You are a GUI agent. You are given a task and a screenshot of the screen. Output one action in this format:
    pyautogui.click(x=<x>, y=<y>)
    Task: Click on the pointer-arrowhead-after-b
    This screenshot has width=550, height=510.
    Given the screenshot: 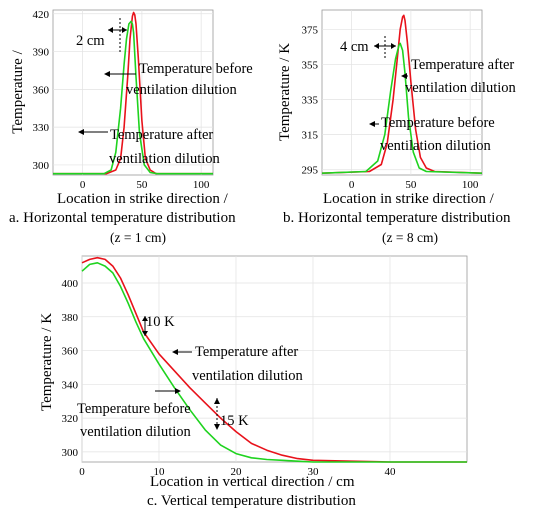 What is the action you would take?
    pyautogui.click(x=404, y=76)
    